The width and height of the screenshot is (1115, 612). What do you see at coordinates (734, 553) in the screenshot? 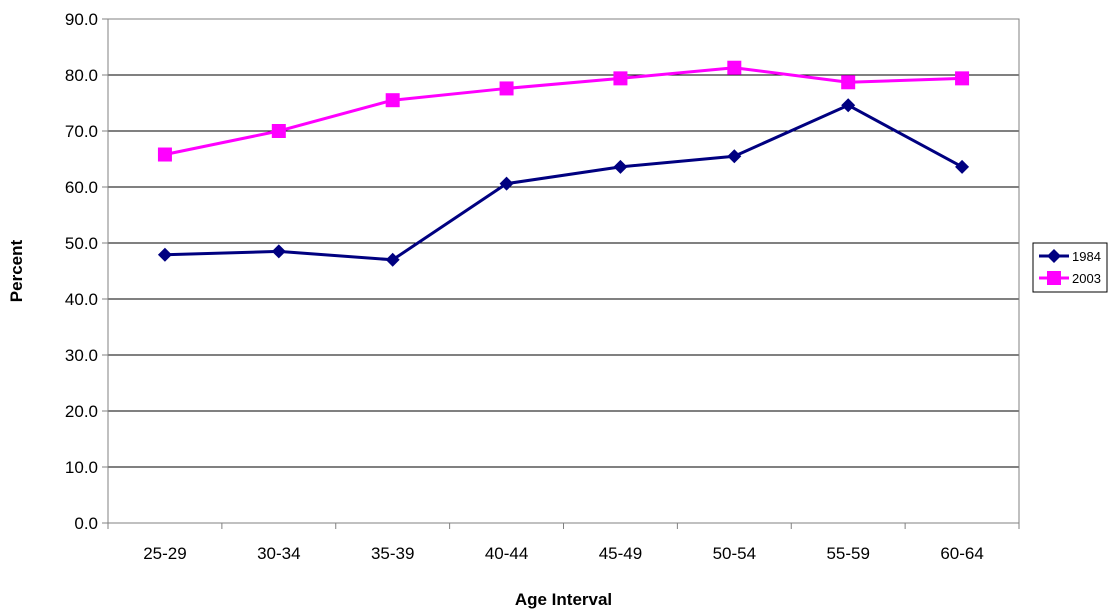
I see `x-tick-label: 50-54` at bounding box center [734, 553].